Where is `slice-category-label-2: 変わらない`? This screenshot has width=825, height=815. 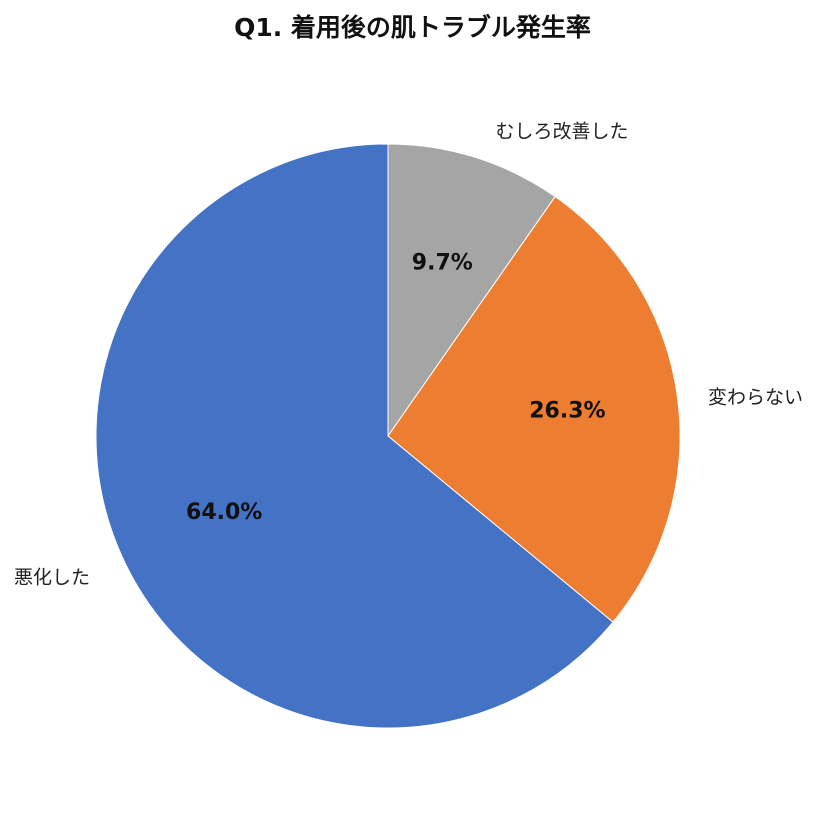
slice-category-label-2: 変わらない is located at coordinates (755, 398).